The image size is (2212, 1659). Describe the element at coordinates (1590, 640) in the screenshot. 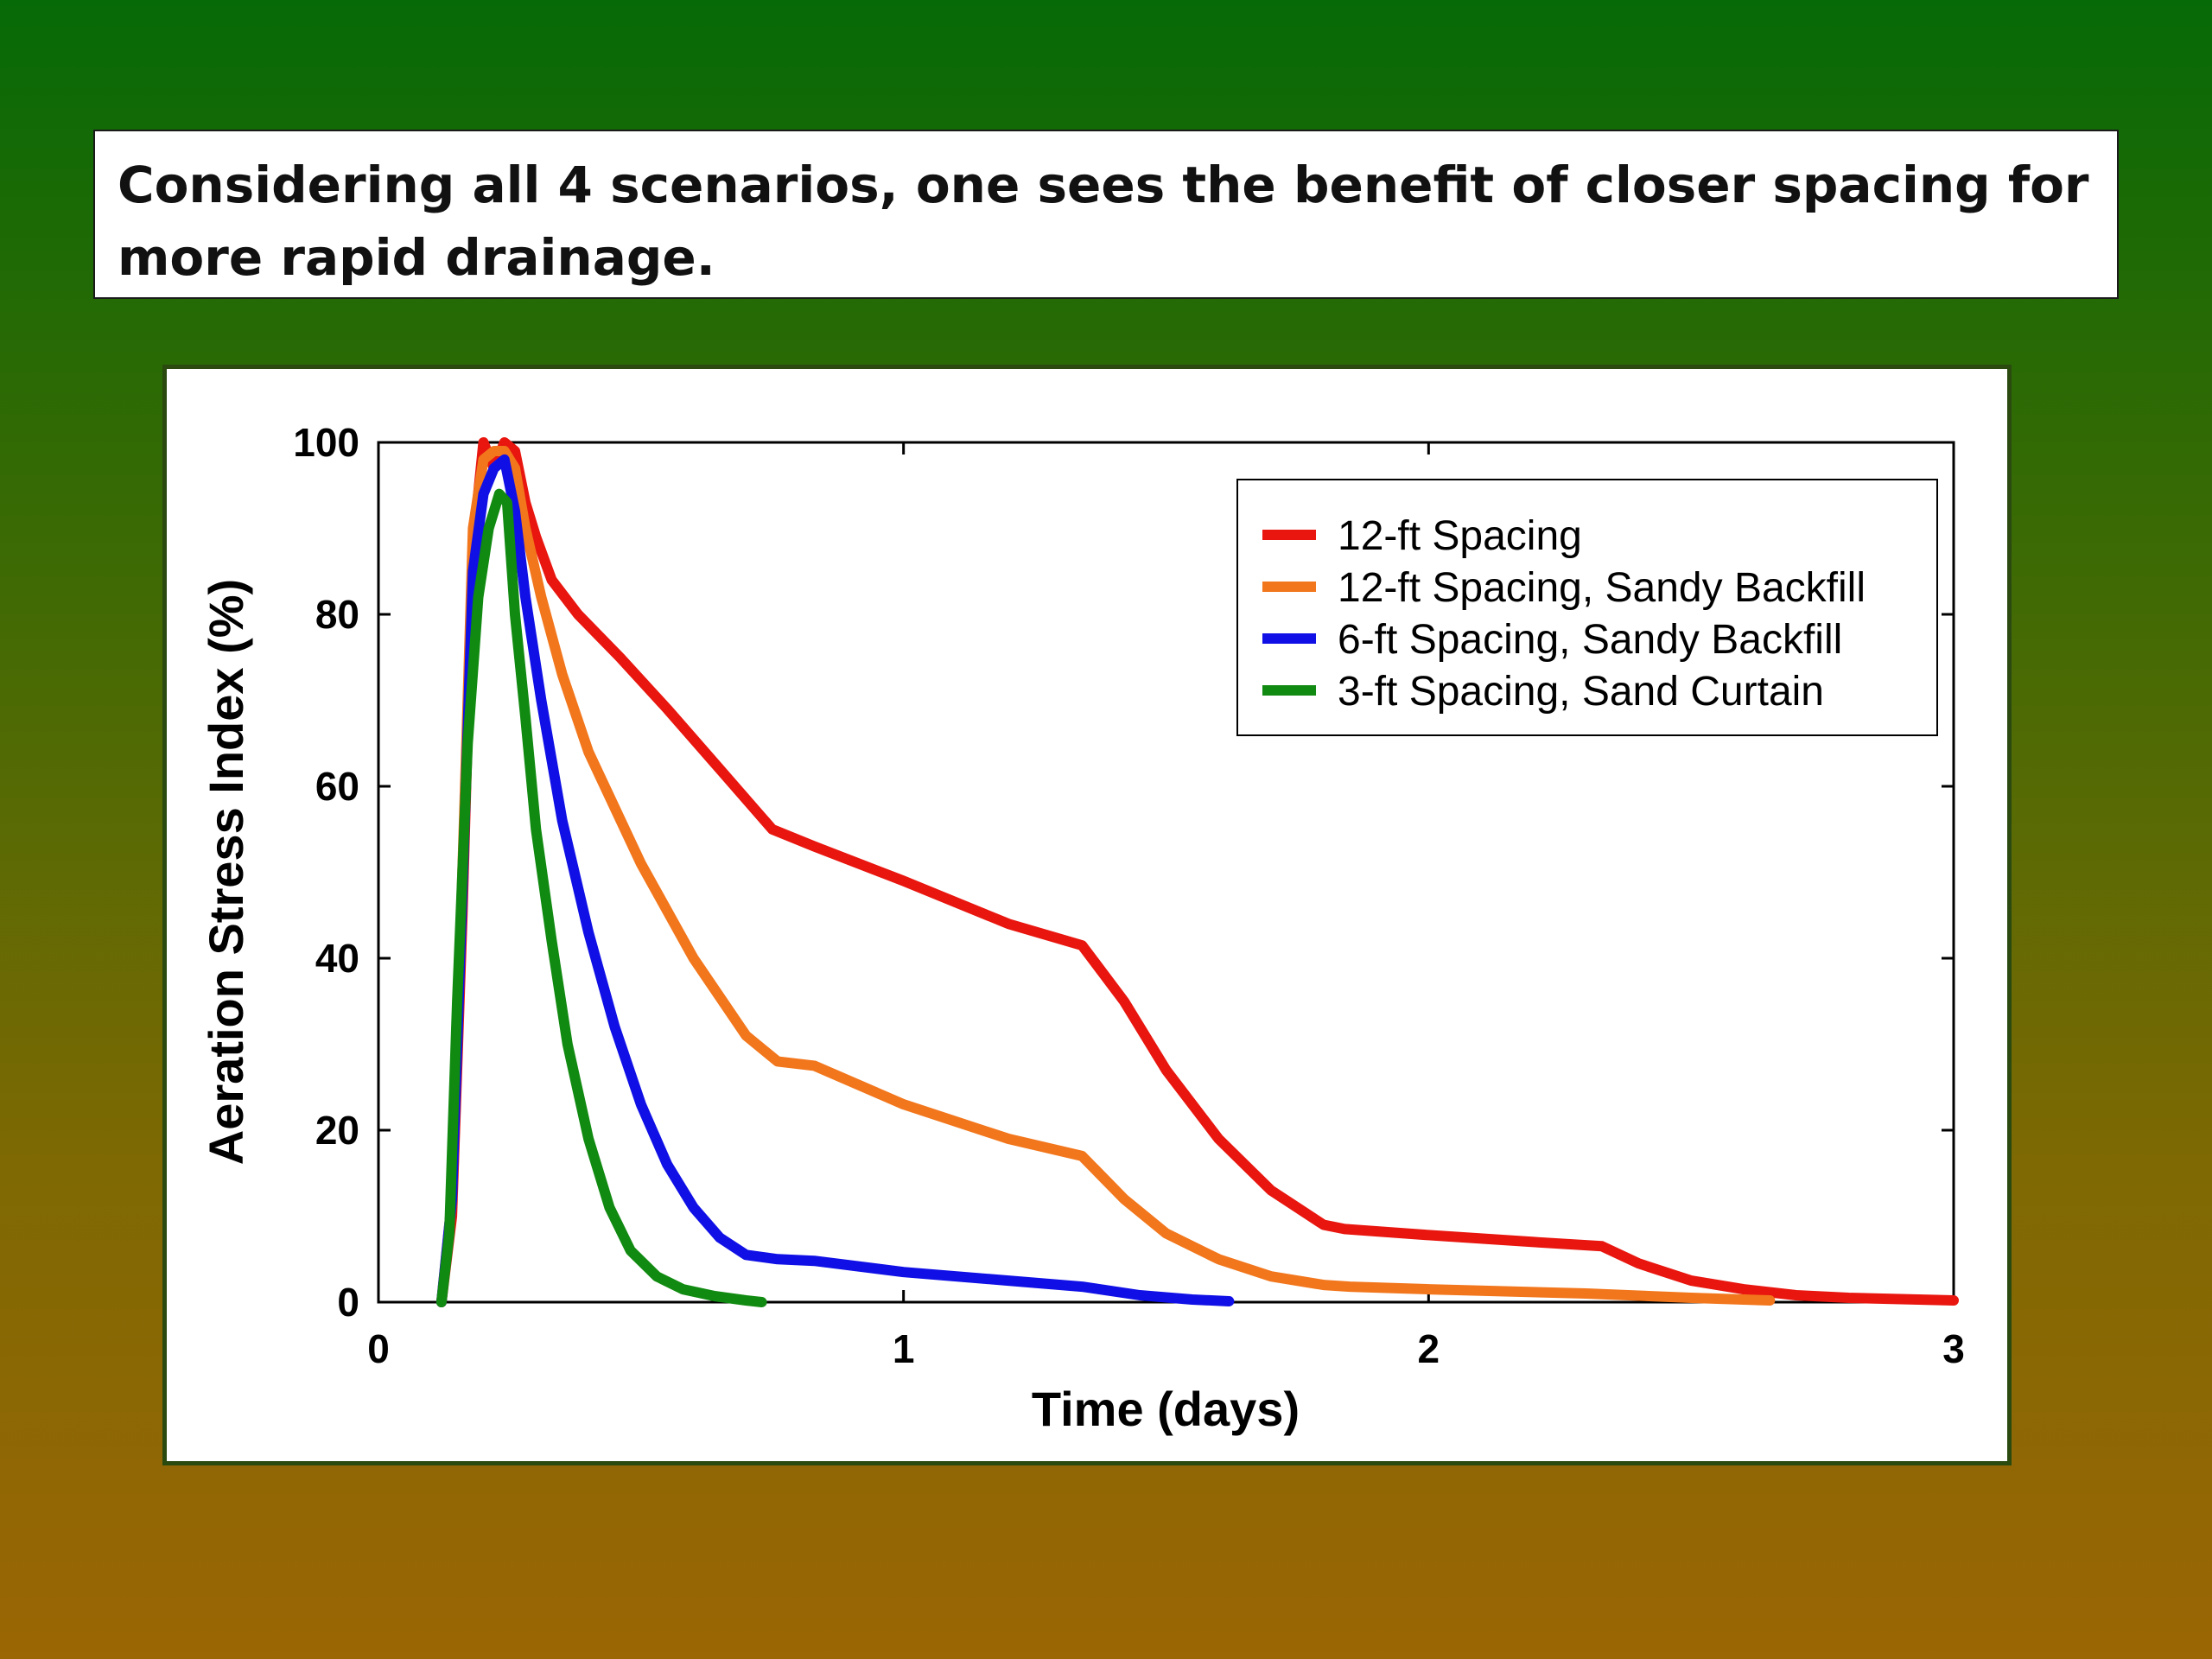

I see `legend-label: 6-ft Spacing, Sandy Backfill` at that location.